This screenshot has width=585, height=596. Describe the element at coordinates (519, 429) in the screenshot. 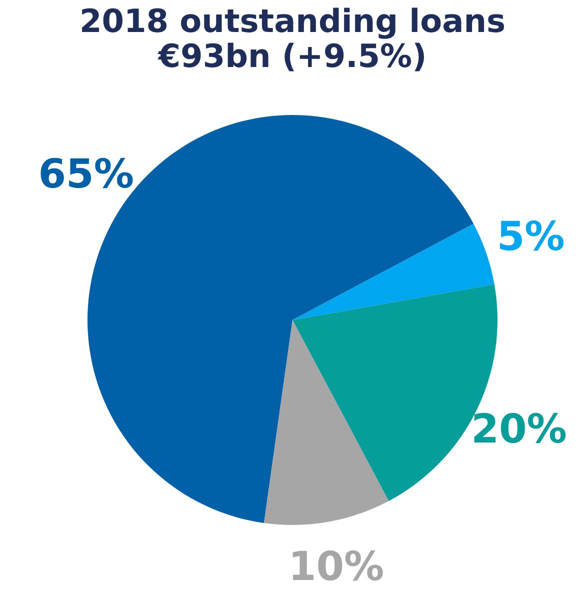

I see `data-label: 20%` at that location.